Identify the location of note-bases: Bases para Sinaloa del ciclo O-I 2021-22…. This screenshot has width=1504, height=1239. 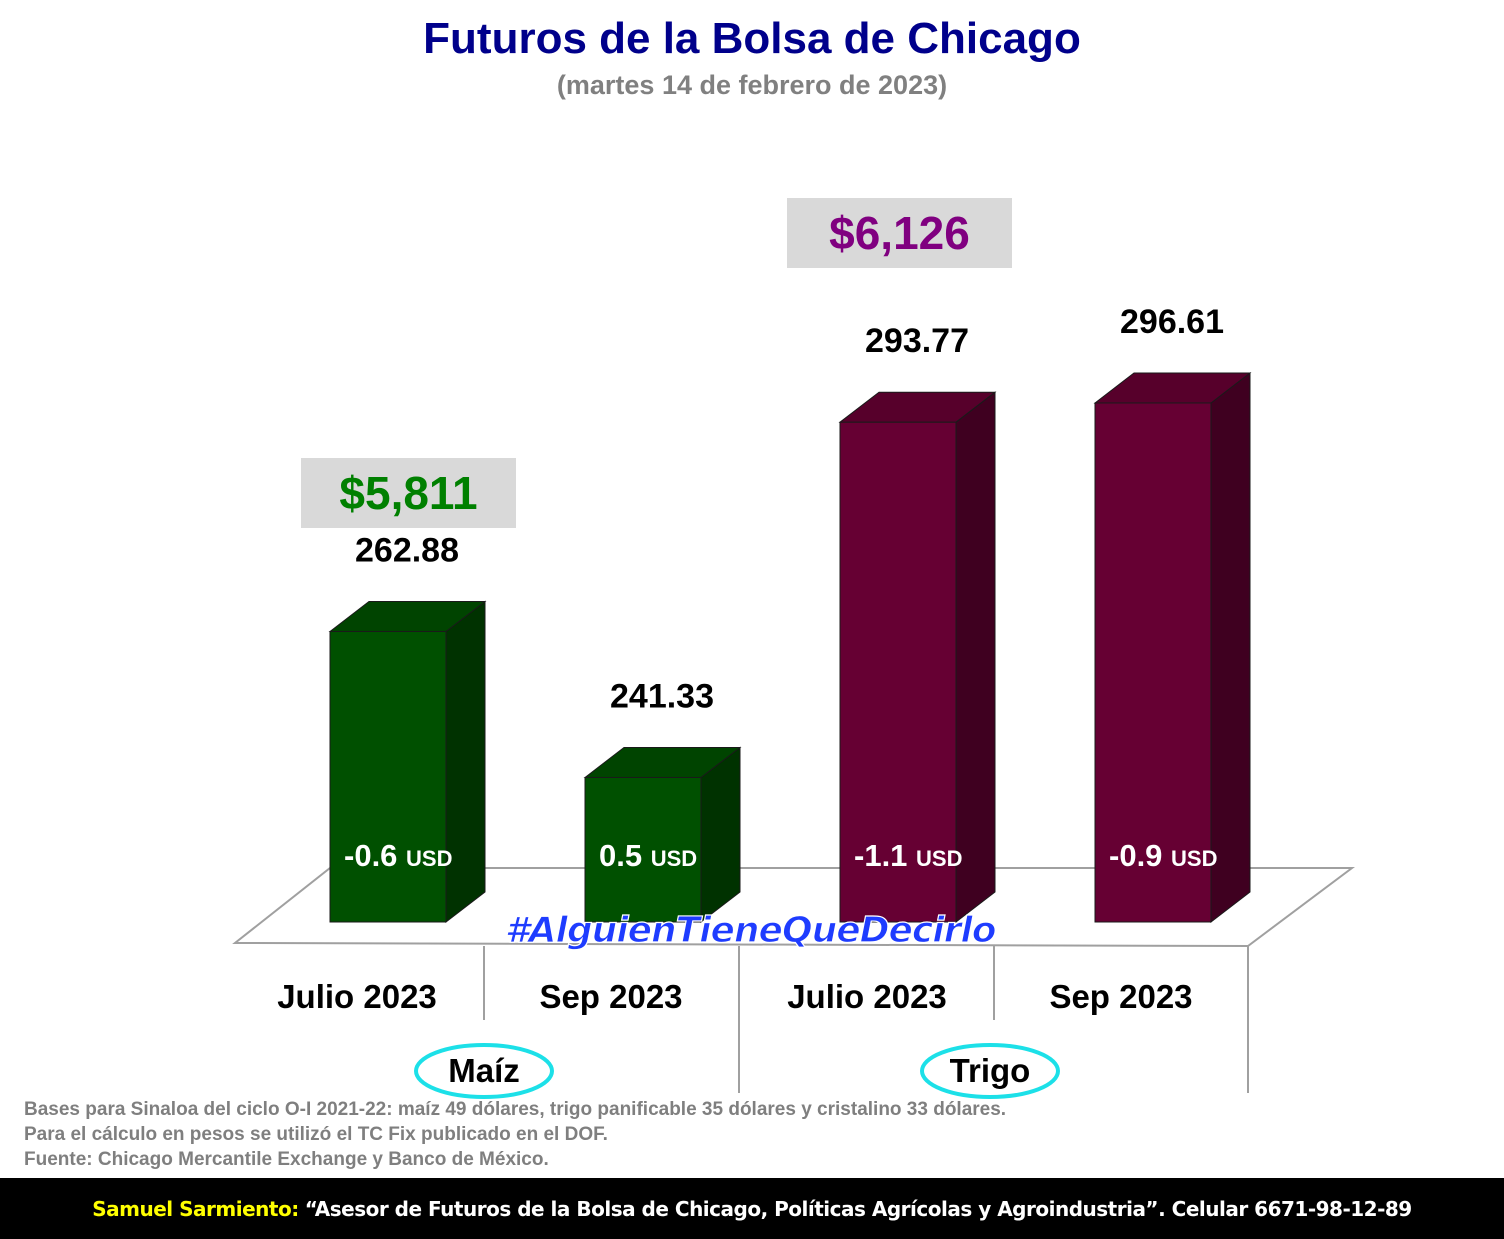
(515, 1109).